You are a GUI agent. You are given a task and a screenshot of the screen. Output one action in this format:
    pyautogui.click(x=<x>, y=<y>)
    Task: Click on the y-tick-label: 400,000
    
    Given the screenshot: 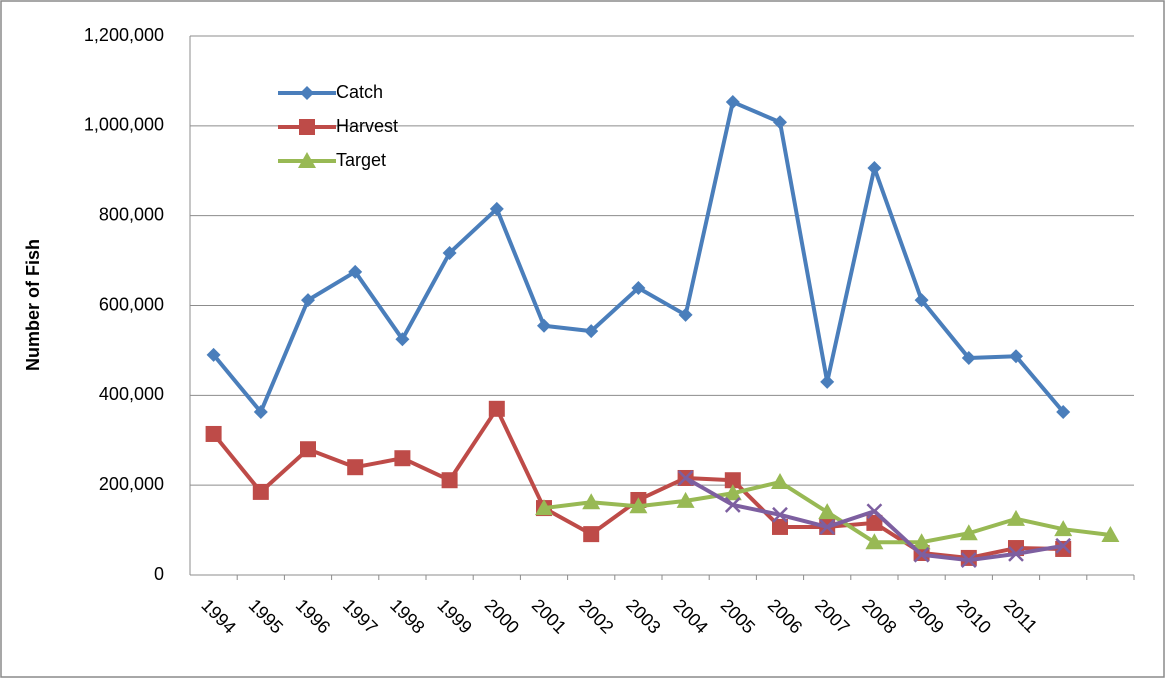 What is the action you would take?
    pyautogui.click(x=131, y=394)
    